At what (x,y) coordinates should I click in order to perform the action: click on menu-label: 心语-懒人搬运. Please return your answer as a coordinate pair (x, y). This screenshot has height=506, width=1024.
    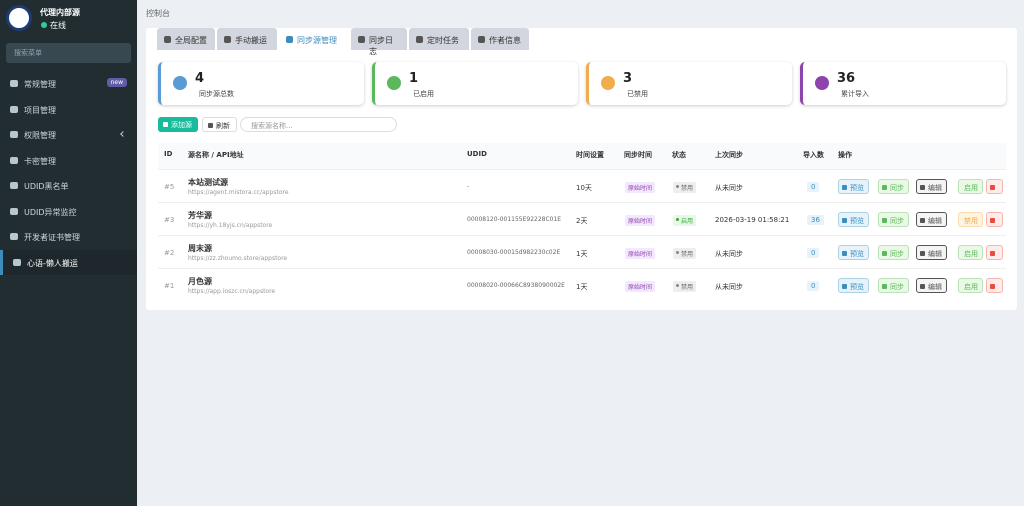
    Looking at the image, I should click on (52, 263).